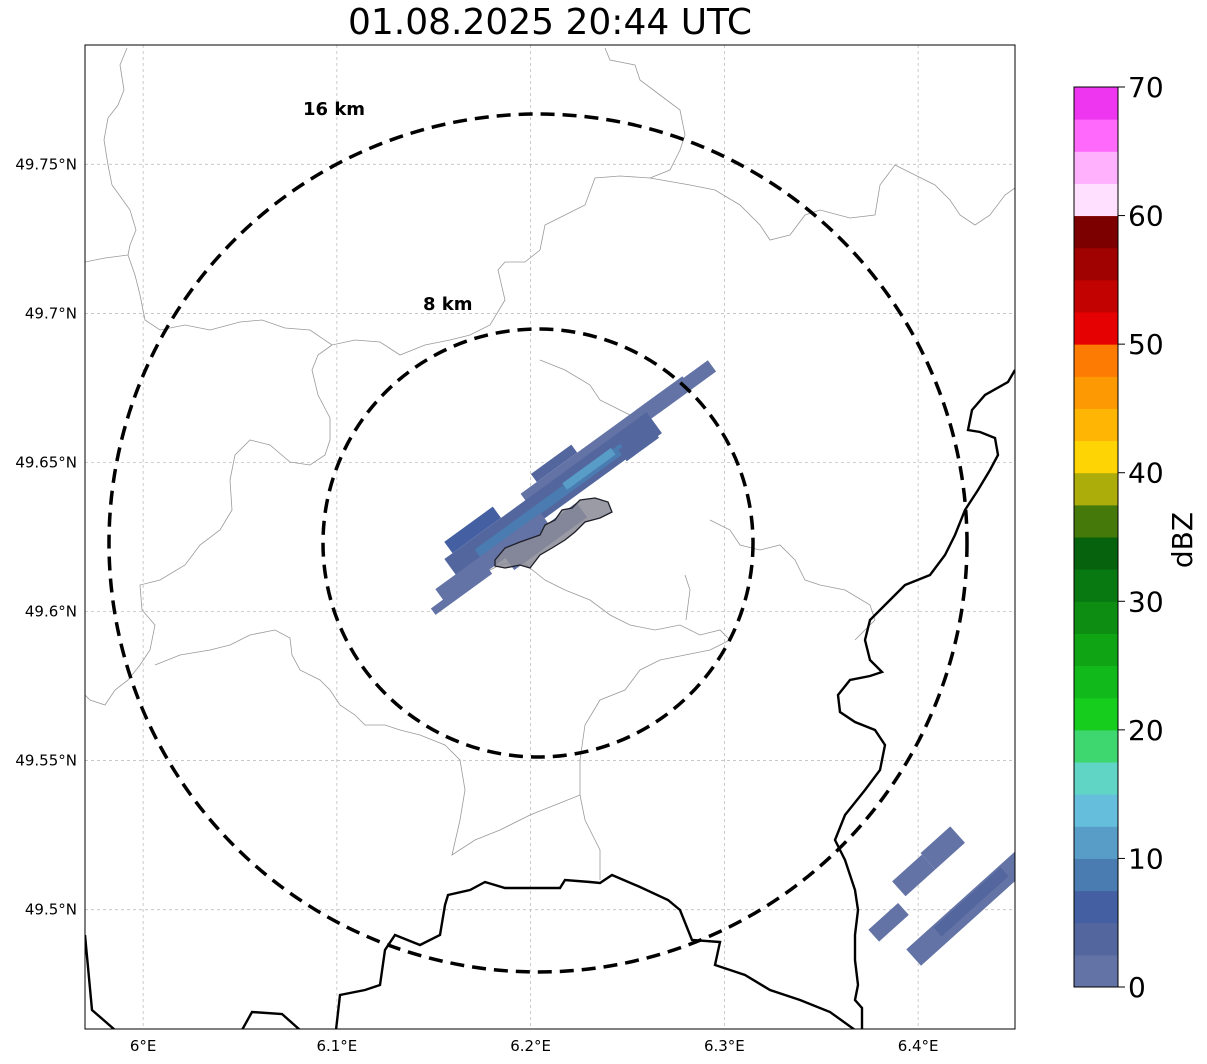 Image resolution: width=1207 pixels, height=1064 pixels. Describe the element at coordinates (46, 536) in the screenshot. I see `lat-tick-labels: 49.75°N 49.7°N 49.65°N 49.6°N 49.55°N 49.5°N` at that location.